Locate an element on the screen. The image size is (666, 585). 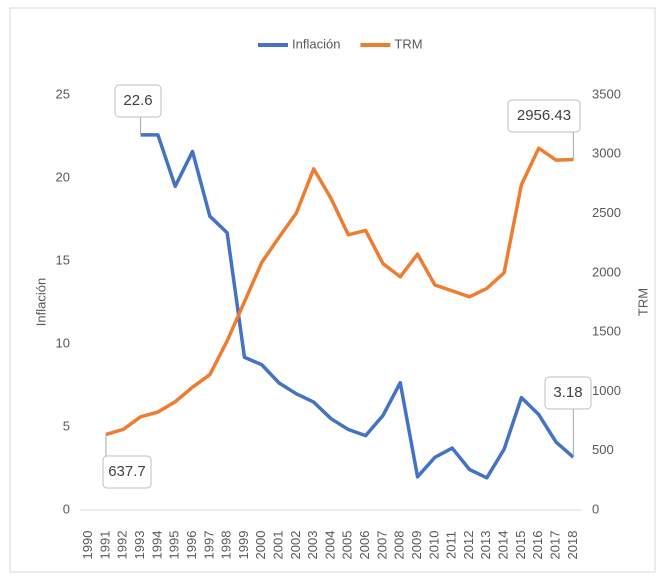
y2-tick-label: 2000 is located at coordinates (606, 271).